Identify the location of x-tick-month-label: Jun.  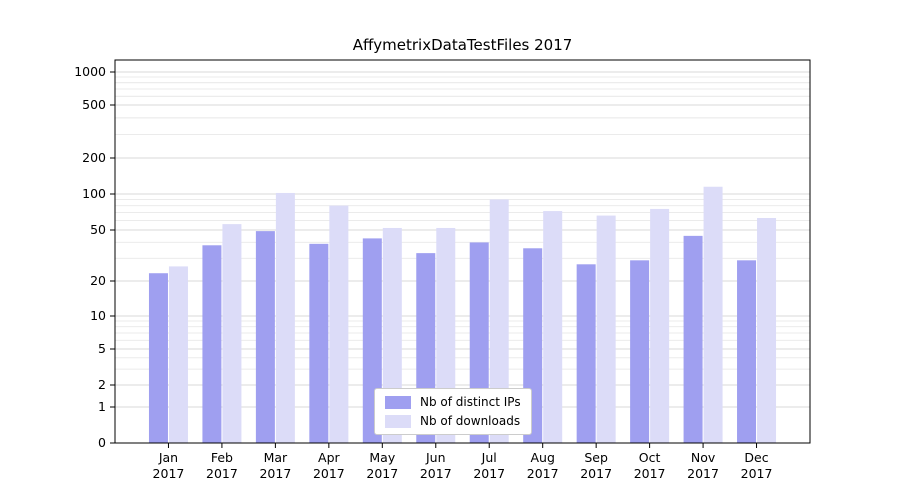
(435, 457).